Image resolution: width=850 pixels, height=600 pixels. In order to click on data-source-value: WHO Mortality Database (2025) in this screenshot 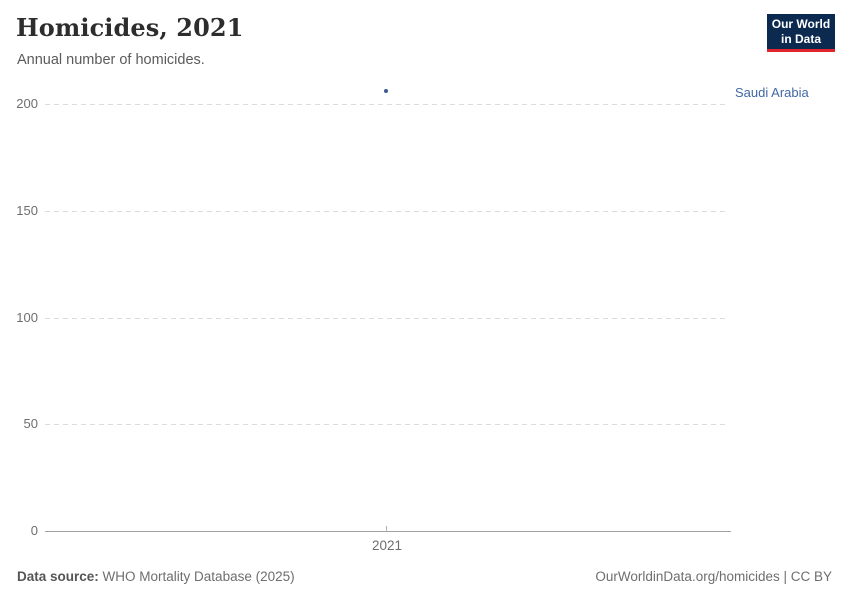, I will do `click(198, 576)`.